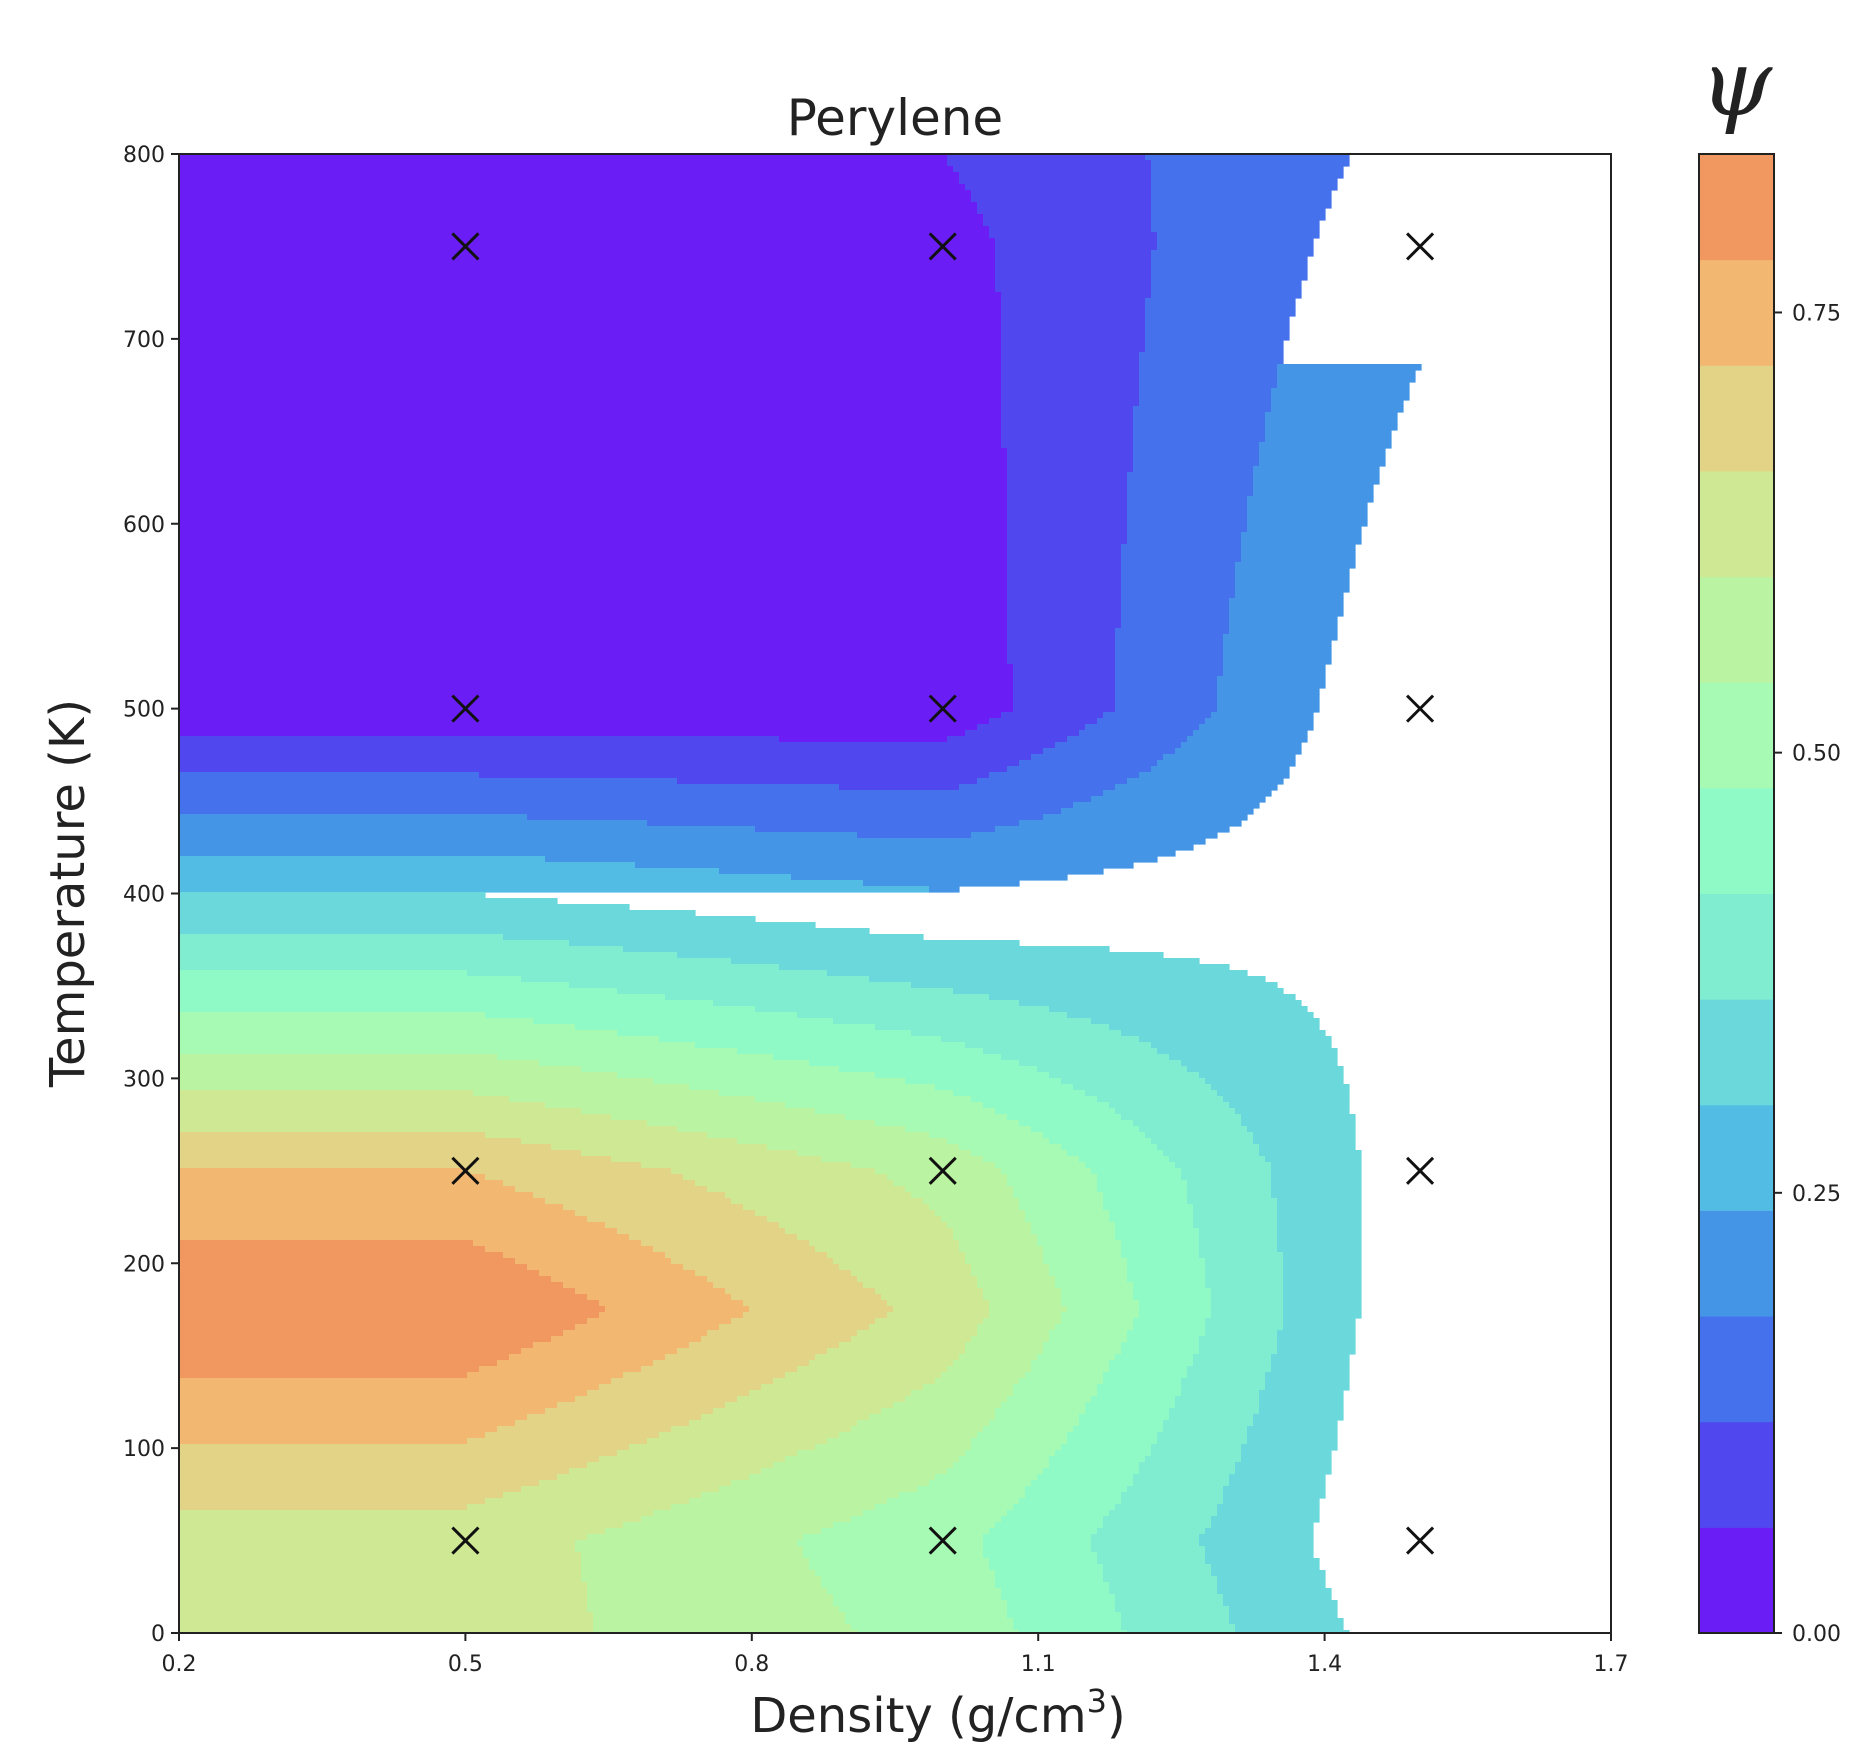 The image size is (1870, 1764). I want to click on y-tick-label: 100, so click(144, 1449).